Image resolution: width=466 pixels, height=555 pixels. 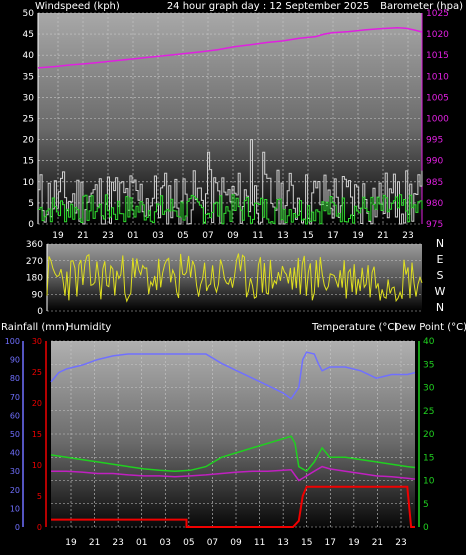 What do you see at coordinates (429, 389) in the screenshot?
I see `temperature-tick-label: 30` at bounding box center [429, 389].